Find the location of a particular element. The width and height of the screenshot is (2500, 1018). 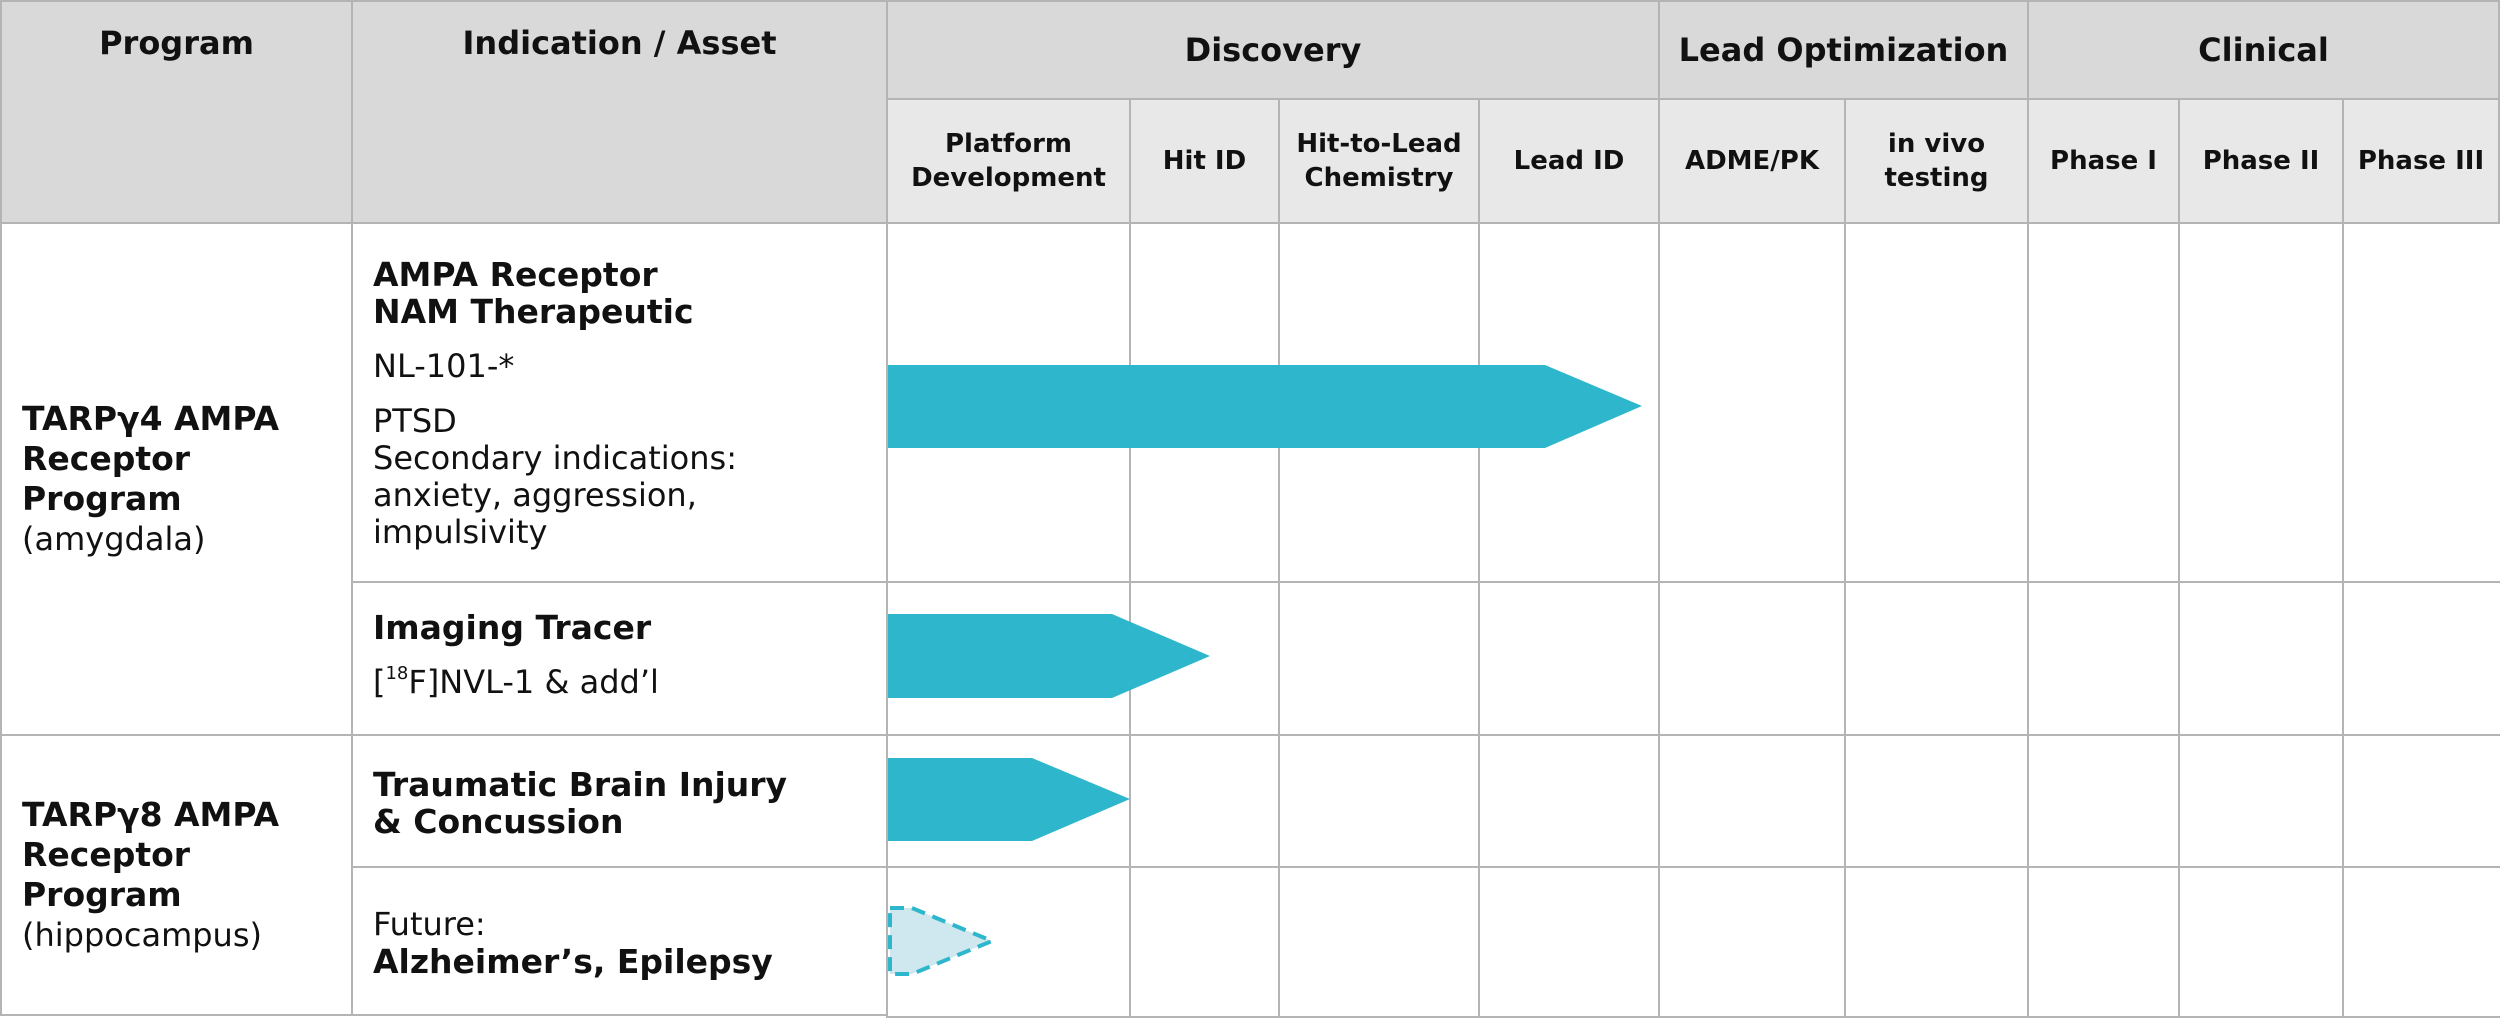

stage-label: Phase II is located at coordinates (2261, 161).